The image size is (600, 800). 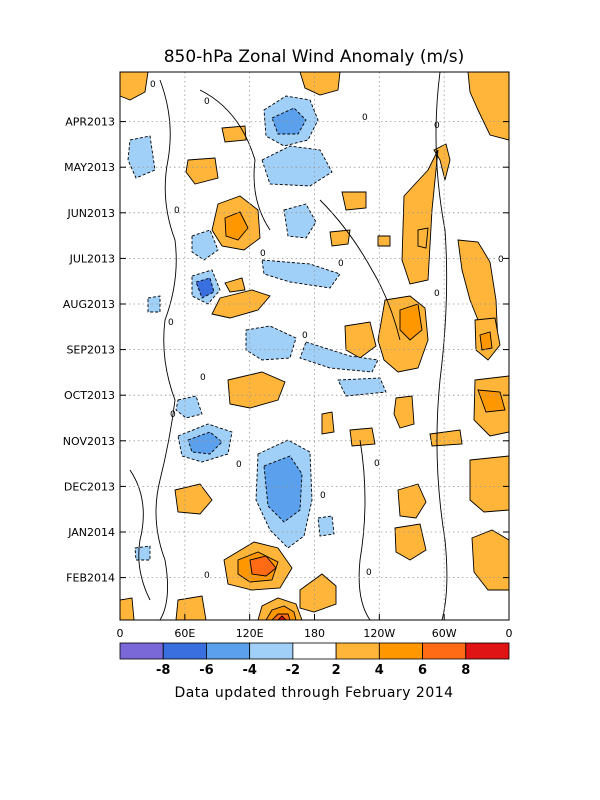 I want to click on colorbar-label: 4, so click(x=379, y=670).